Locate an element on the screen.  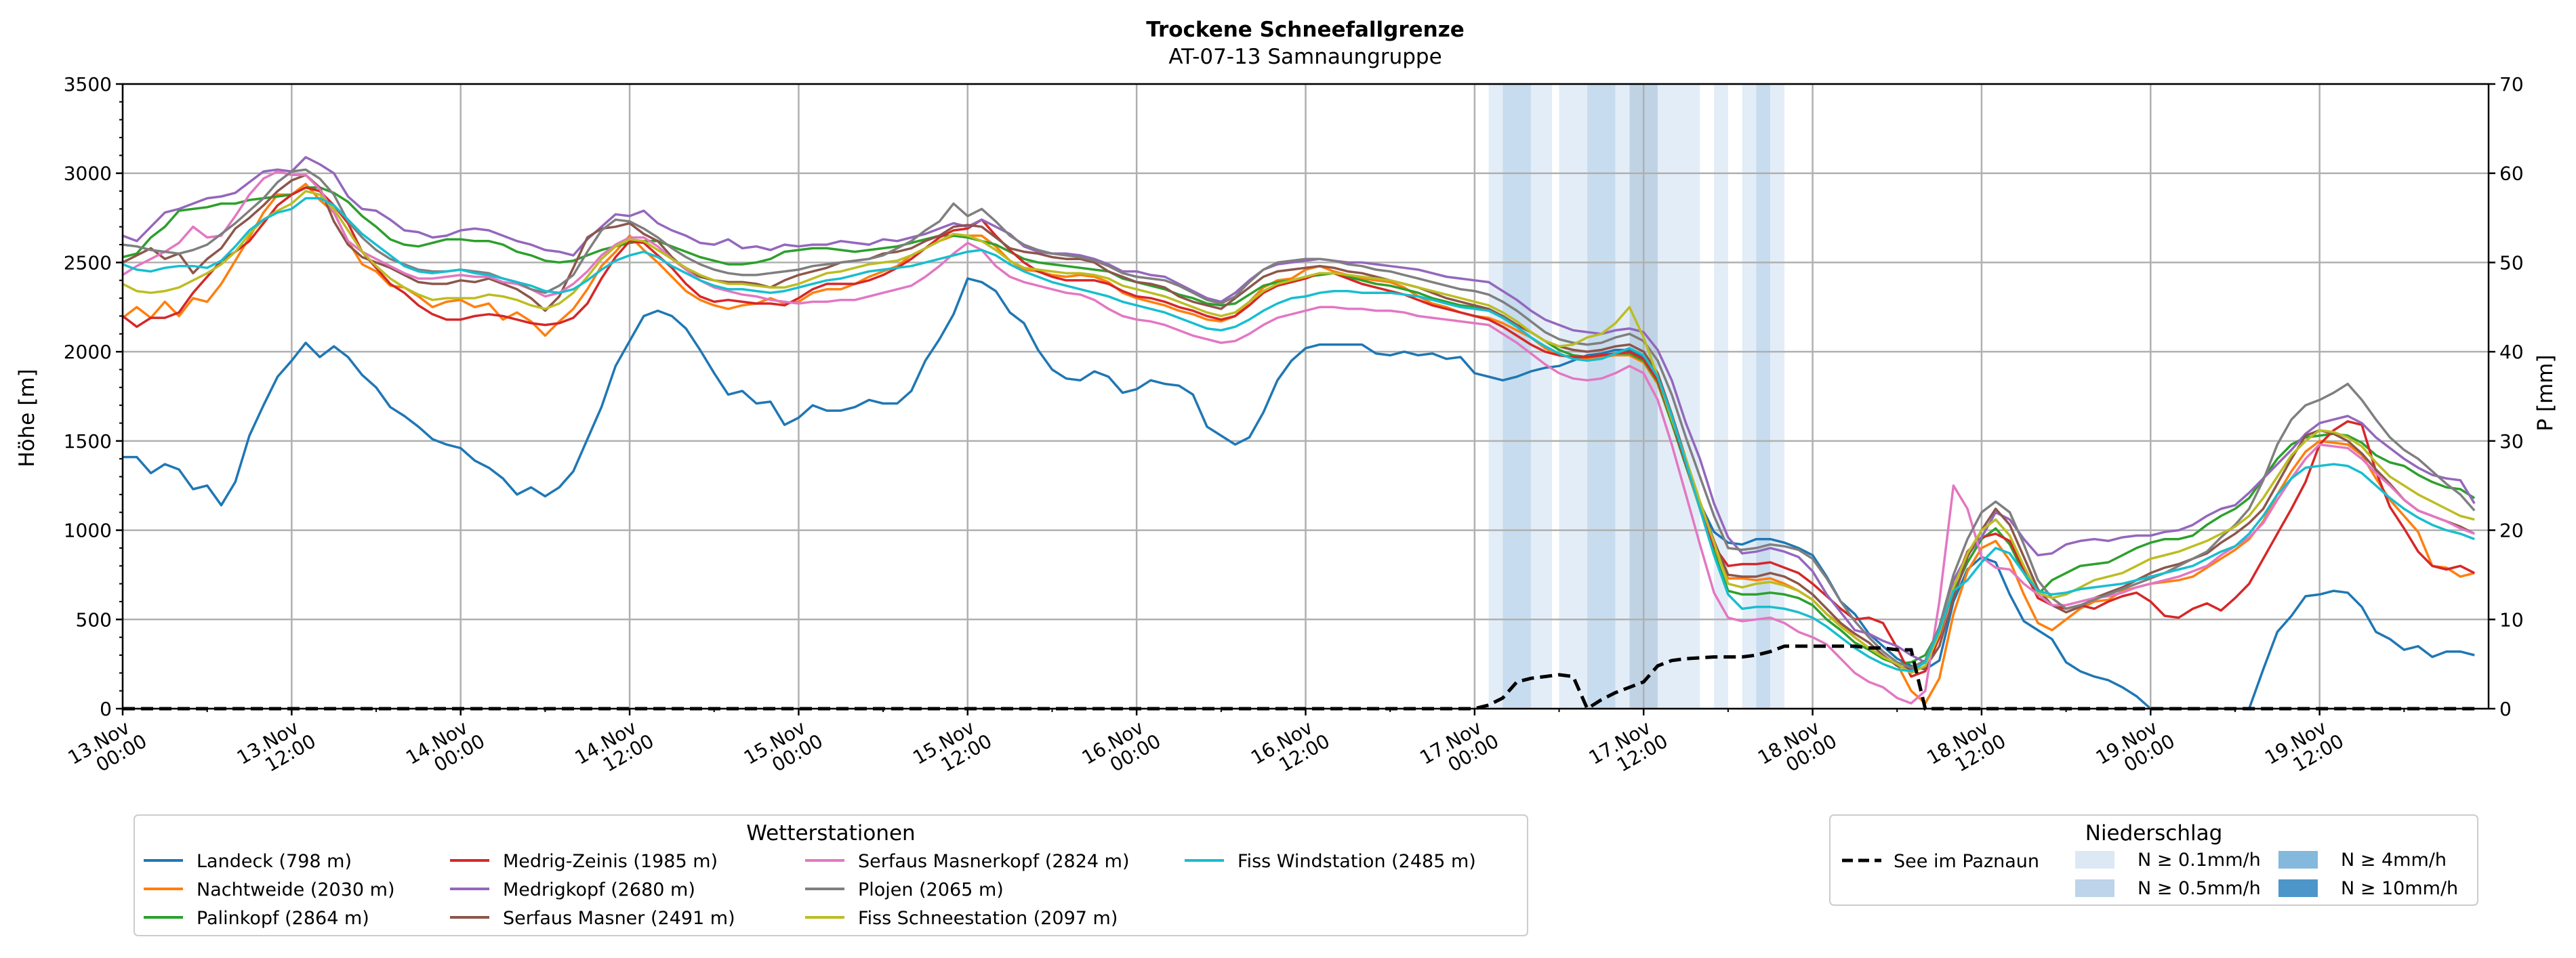
legend-label-2: Palinkopf (2864 m) is located at coordinates (283, 918).